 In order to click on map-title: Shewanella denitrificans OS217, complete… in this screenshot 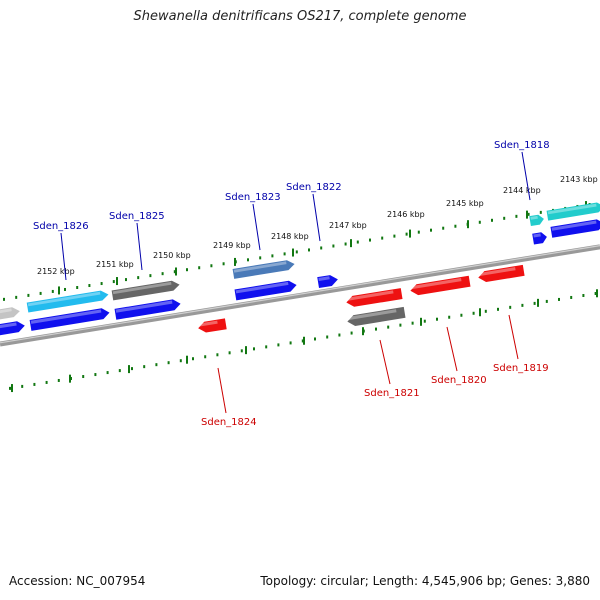, I will do `click(300, 16)`.